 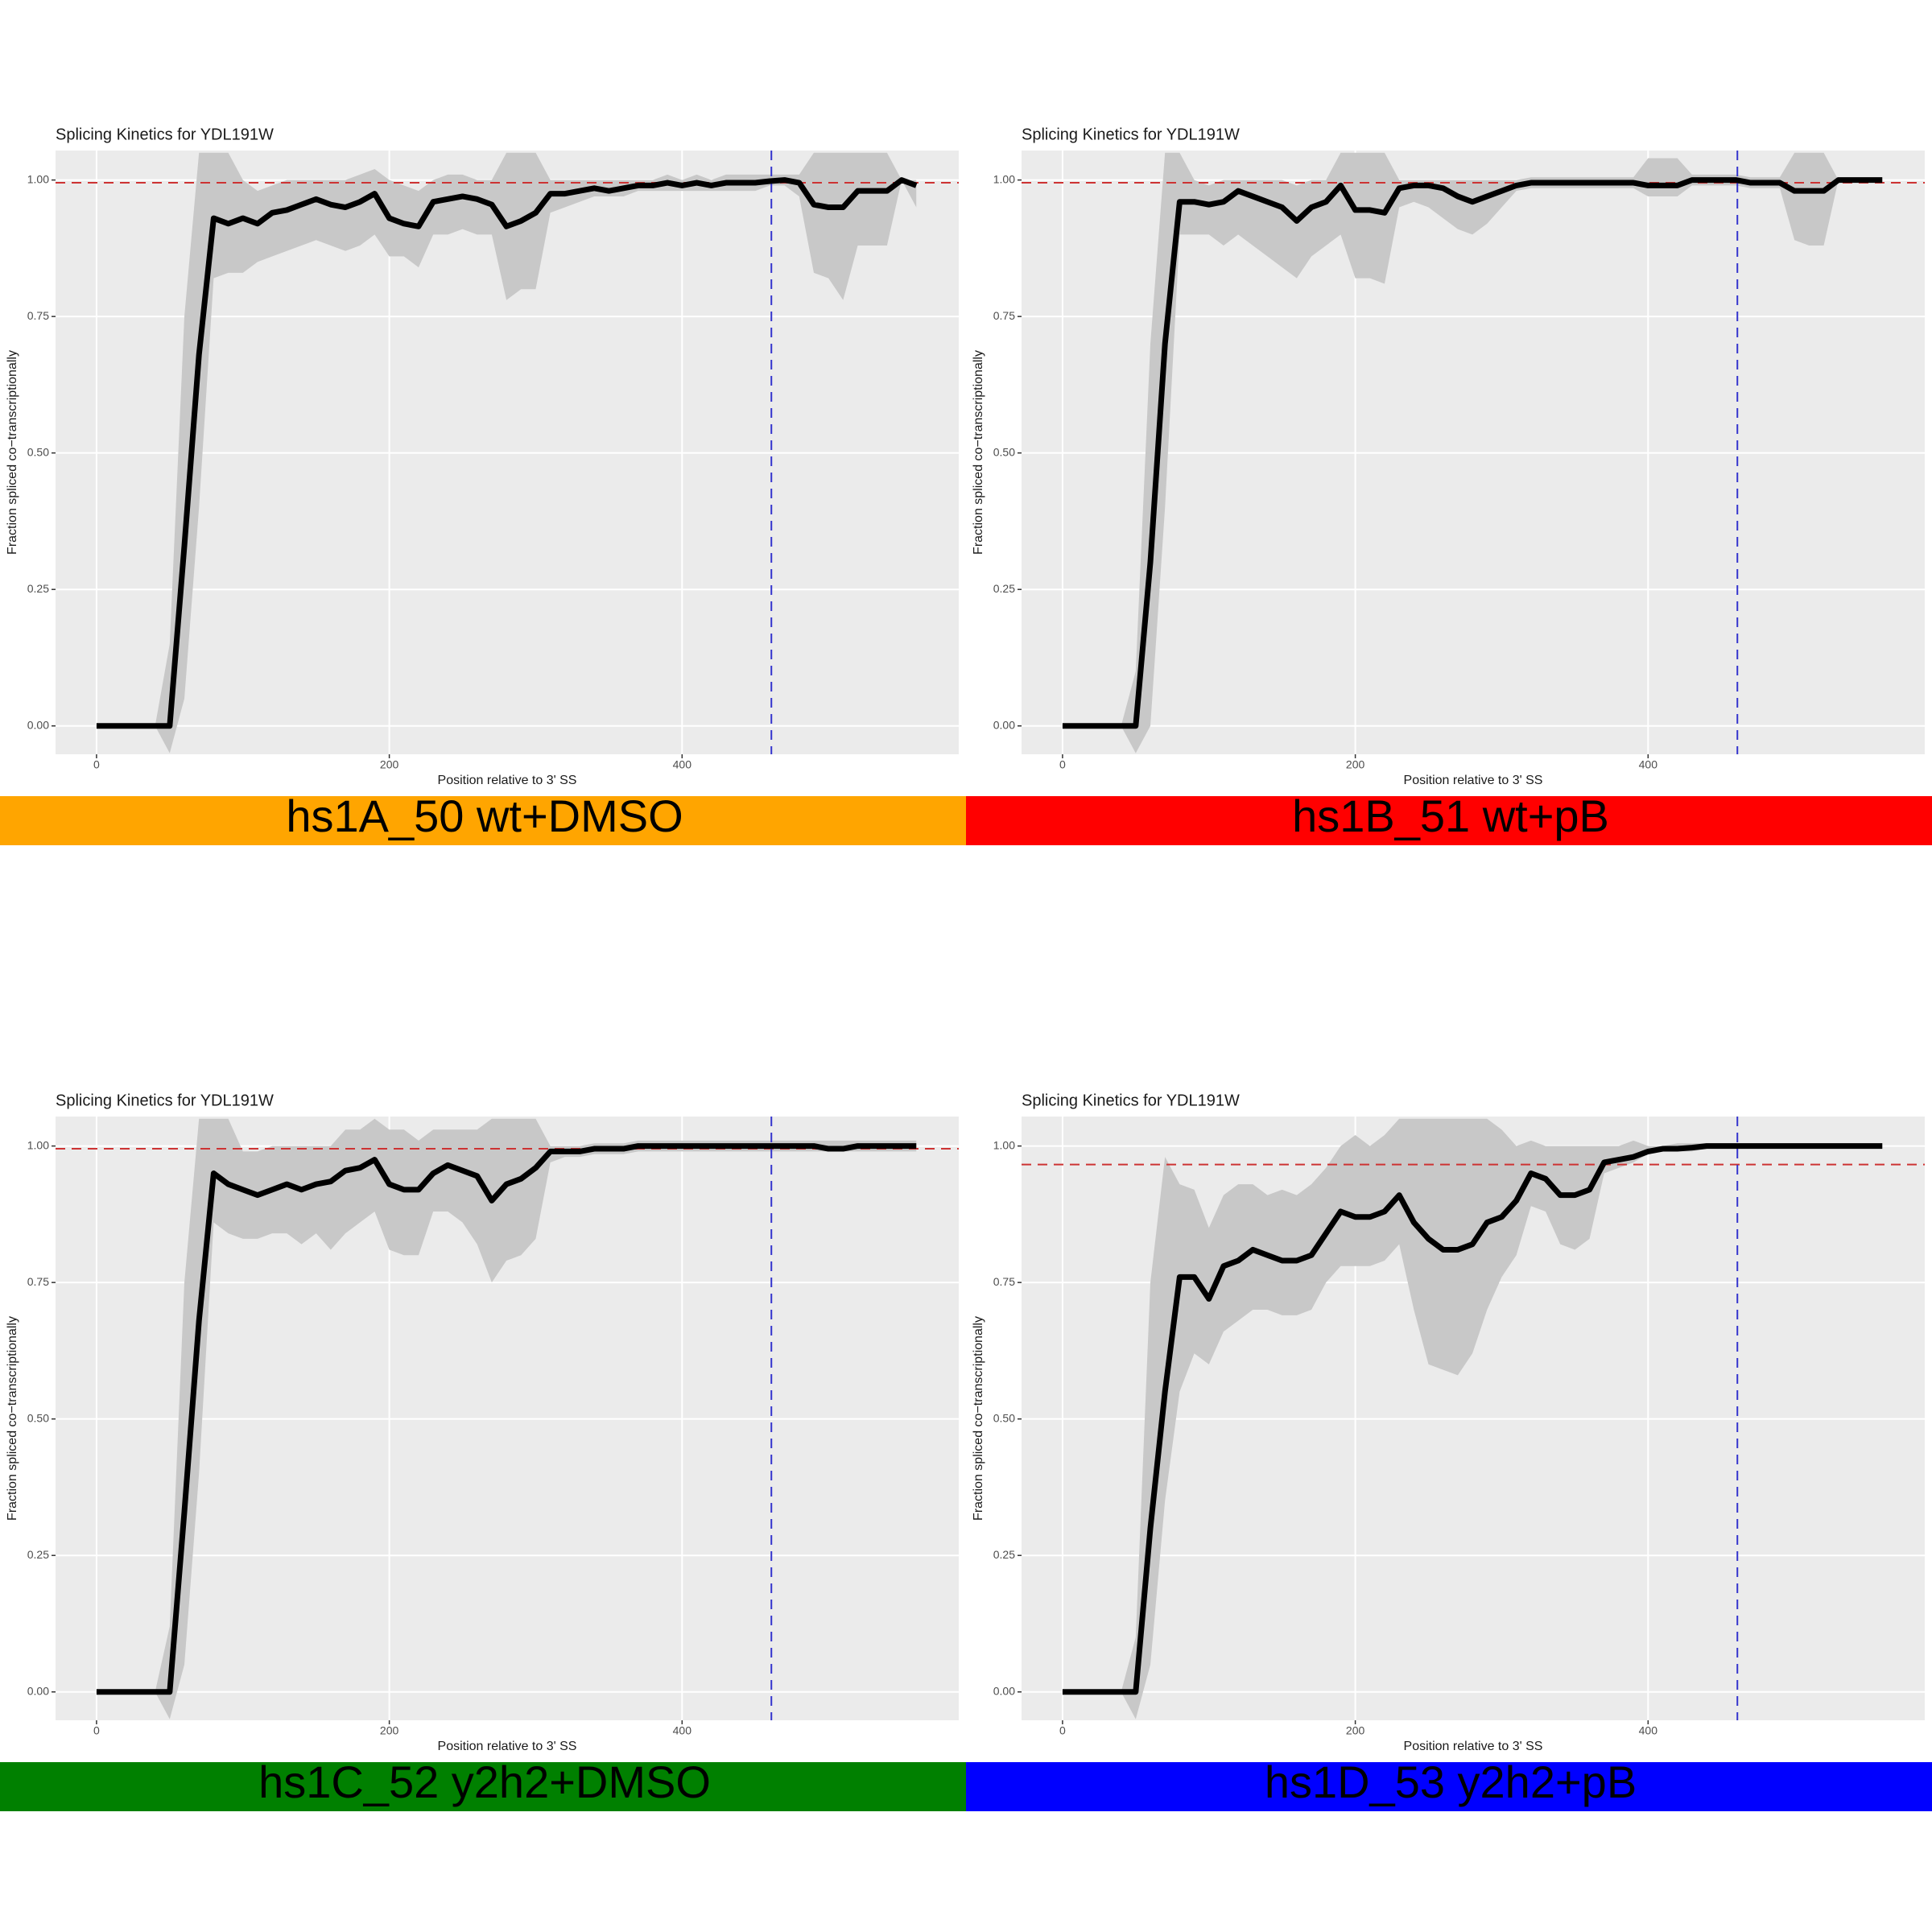 What do you see at coordinates (484, 1782) in the screenshot?
I see `panel-label: hs1C_52 y2h2+DMSO` at bounding box center [484, 1782].